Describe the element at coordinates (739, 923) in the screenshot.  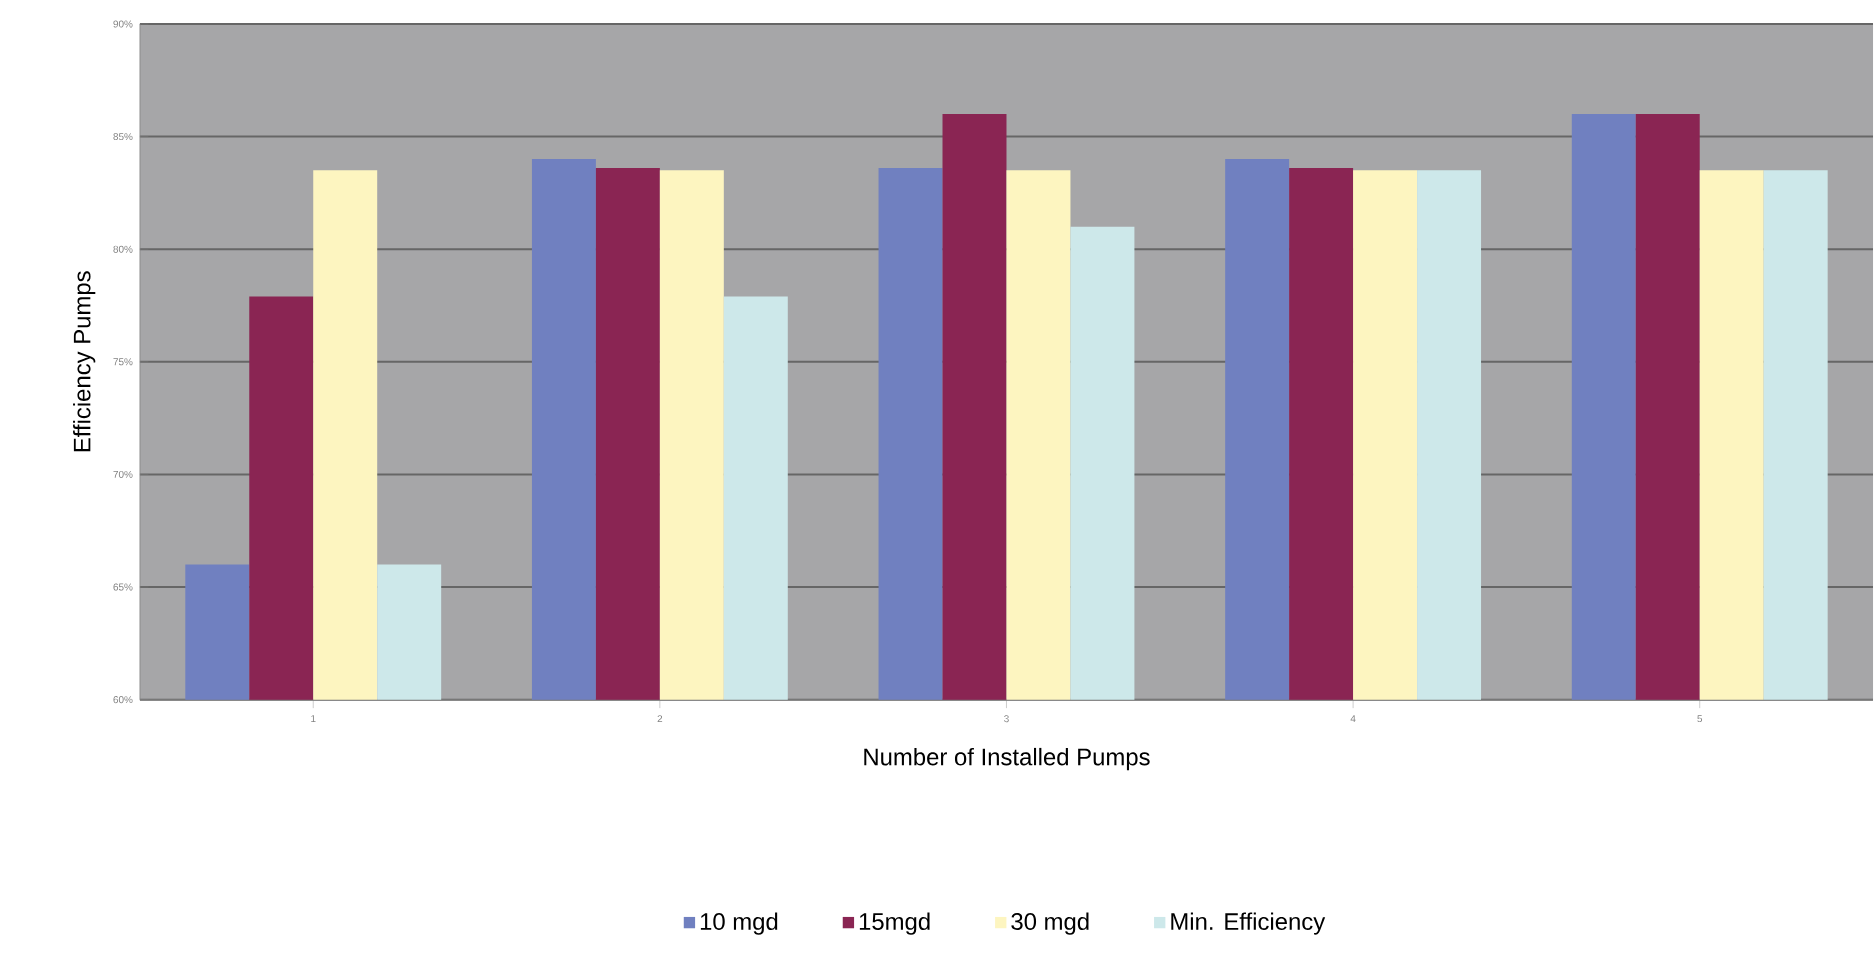
I see `legend-label: 10 mgd` at that location.